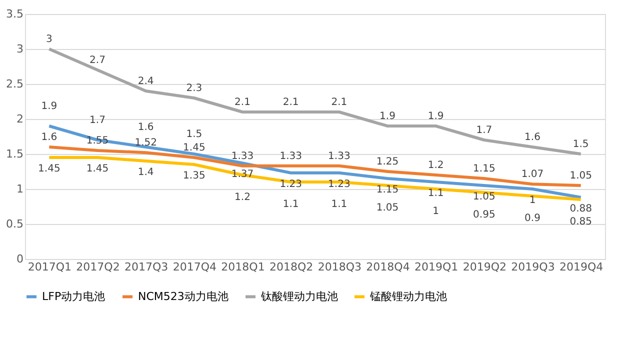 The image size is (640, 346). What do you see at coordinates (299, 296) in the screenshot?
I see `legend-label: 钛酸锂动力电池` at bounding box center [299, 296].